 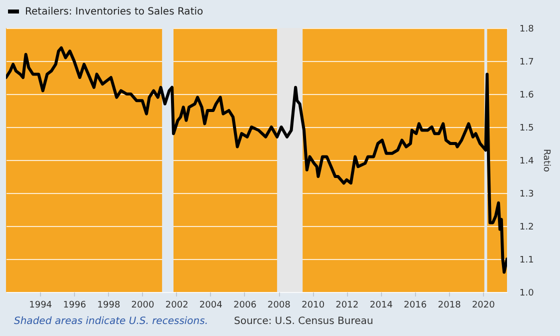 What do you see at coordinates (108, 305) in the screenshot?
I see `x-tick-label: 1998` at bounding box center [108, 305].